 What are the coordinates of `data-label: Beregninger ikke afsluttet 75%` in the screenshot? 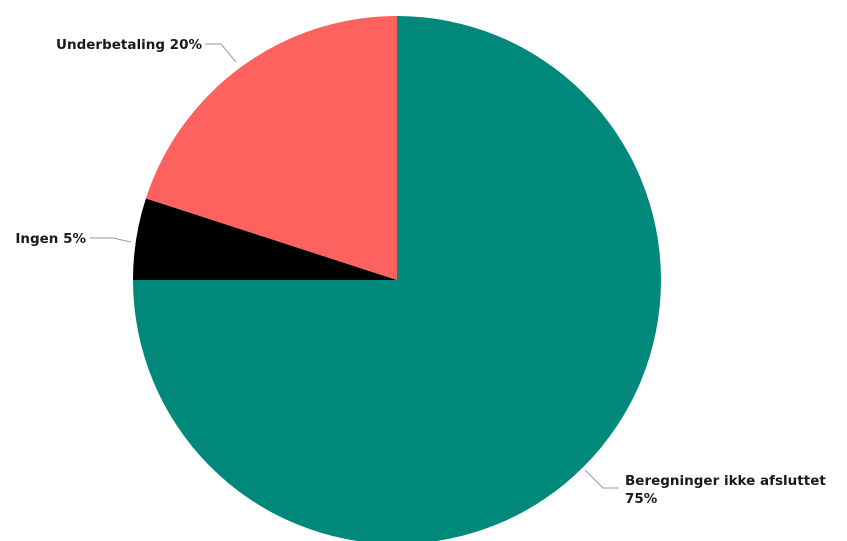 It's located at (725, 490).